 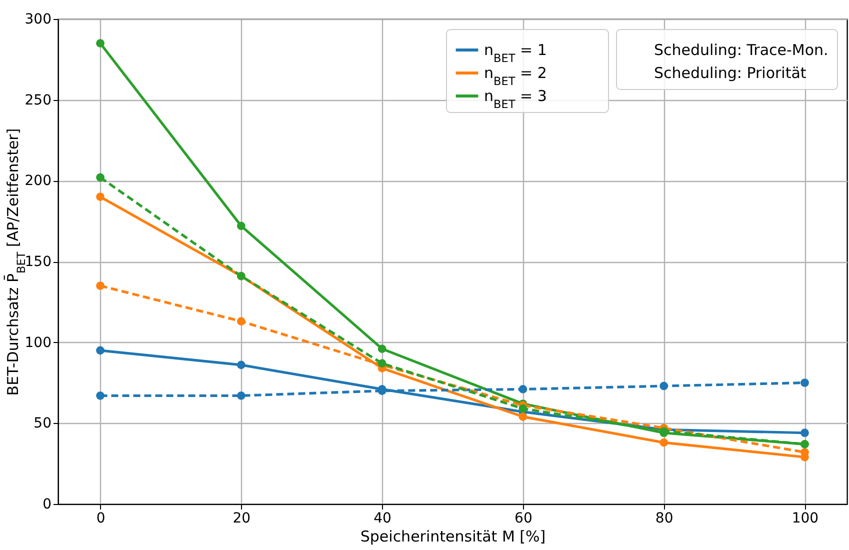 What do you see at coordinates (805, 518) in the screenshot?
I see `x-tick-label: 100` at bounding box center [805, 518].